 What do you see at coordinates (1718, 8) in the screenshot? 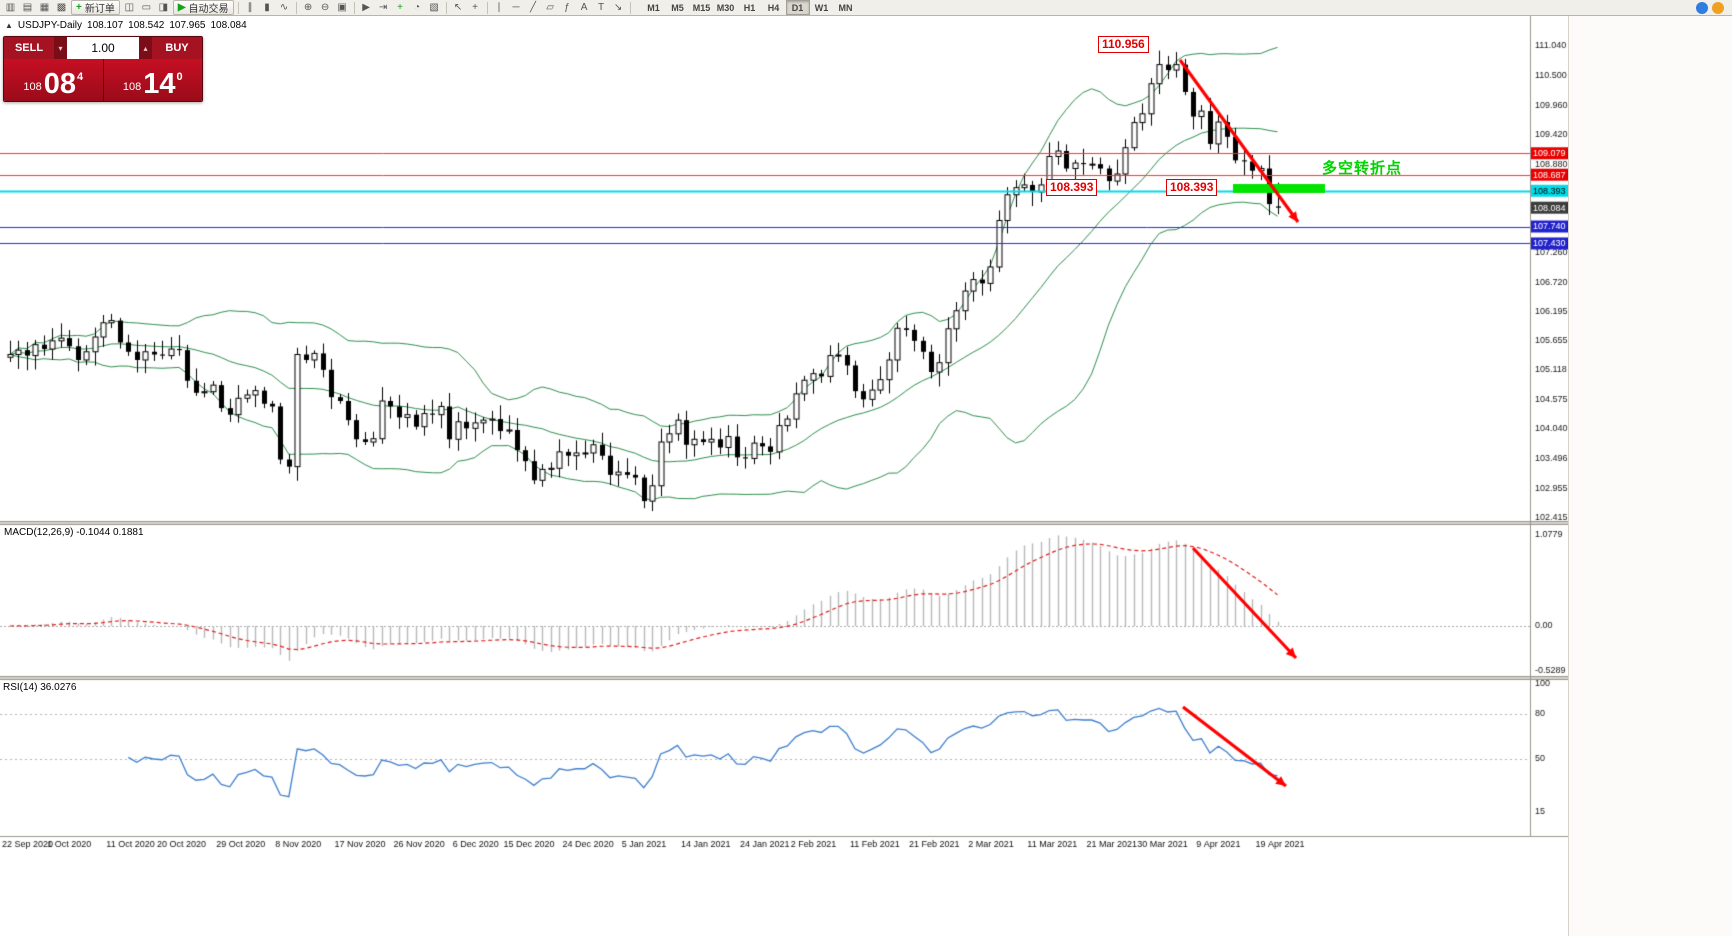
I see `community-button` at bounding box center [1718, 8].